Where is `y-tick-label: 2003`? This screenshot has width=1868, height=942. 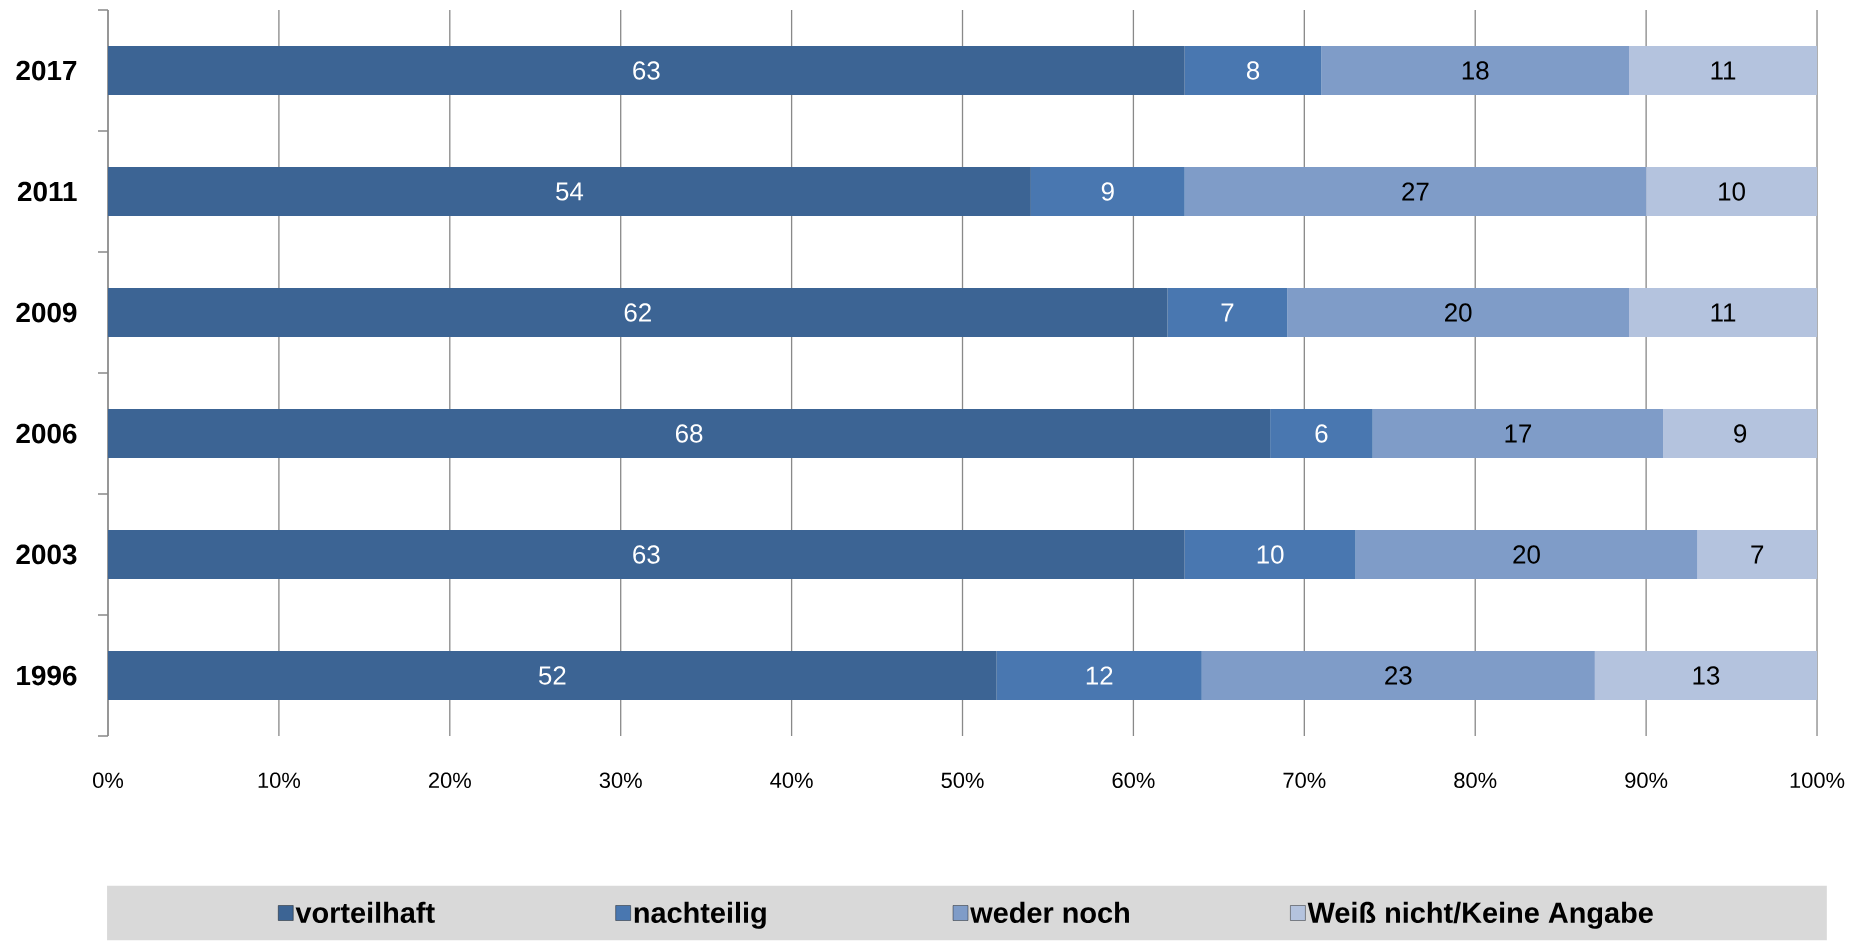 y-tick-label: 2003 is located at coordinates (46, 554).